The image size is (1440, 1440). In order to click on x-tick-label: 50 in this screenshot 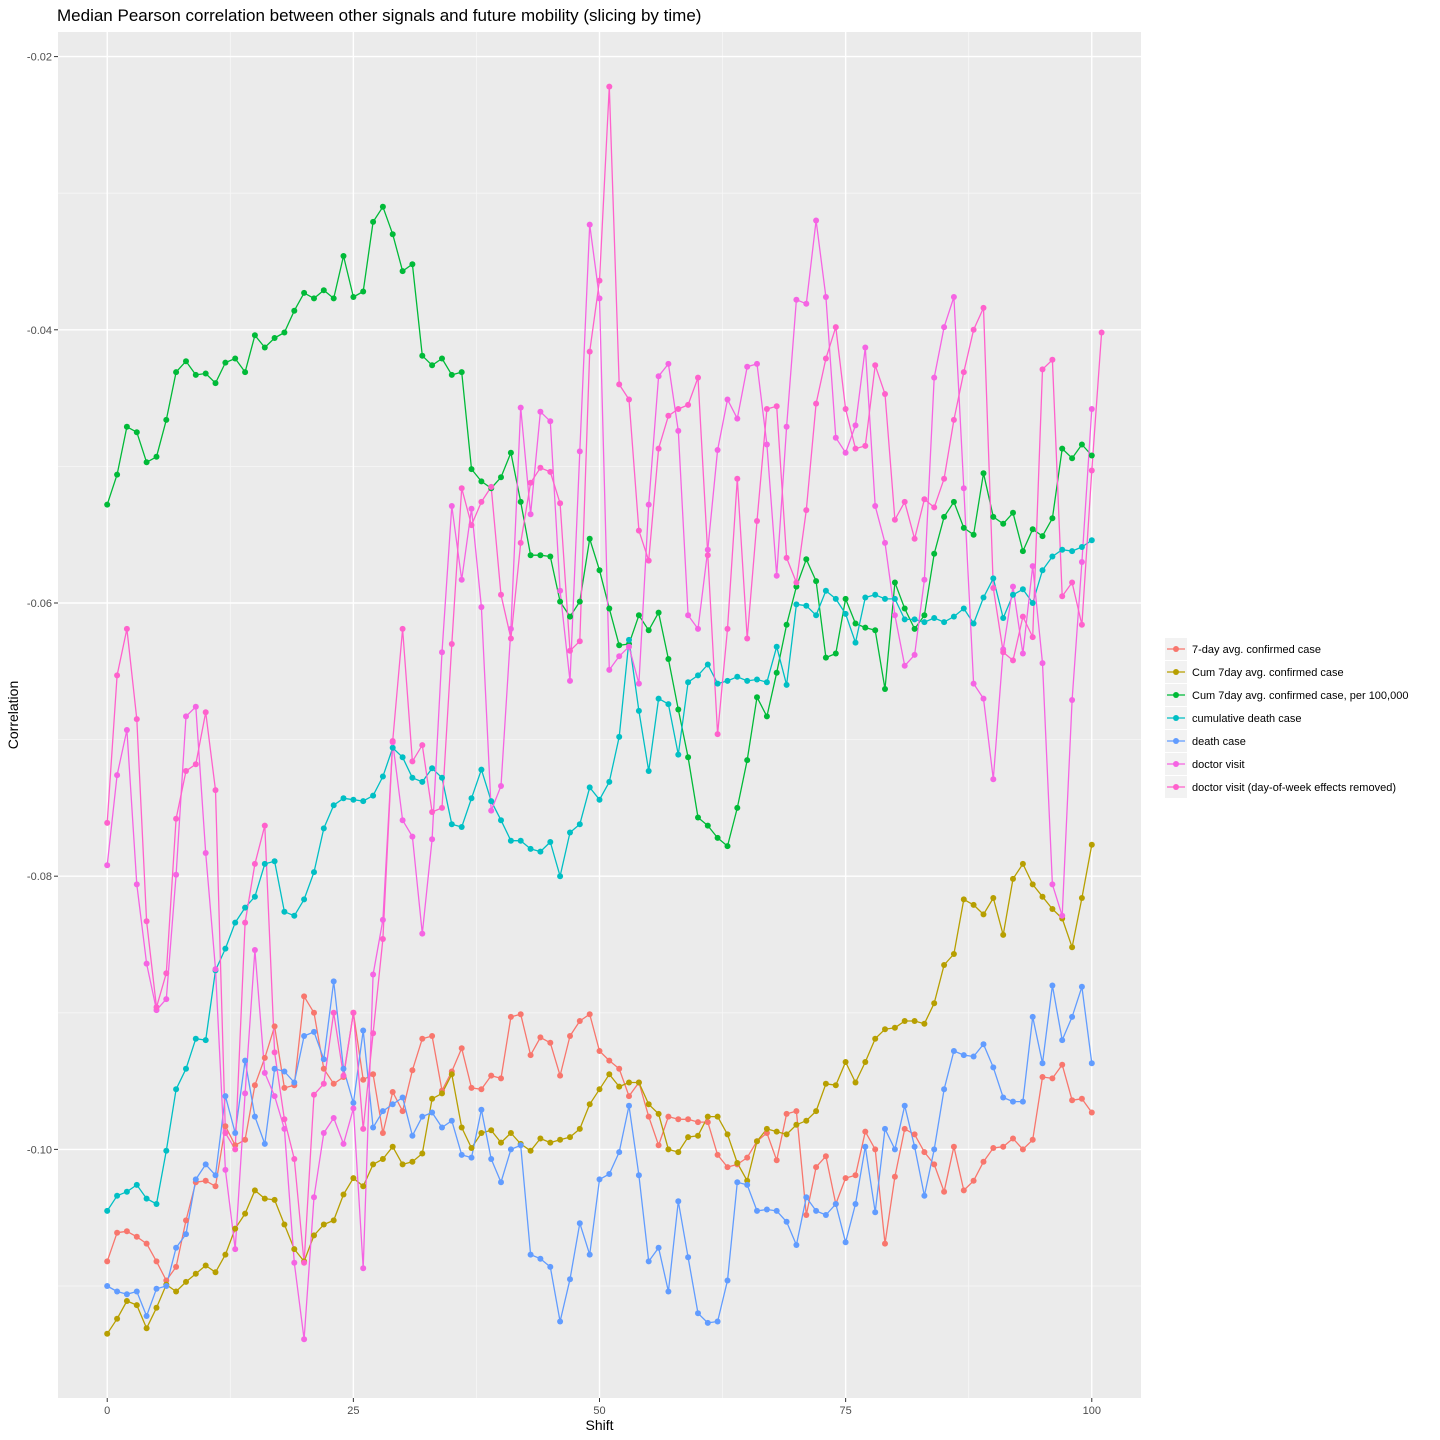, I will do `click(599, 1411)`.